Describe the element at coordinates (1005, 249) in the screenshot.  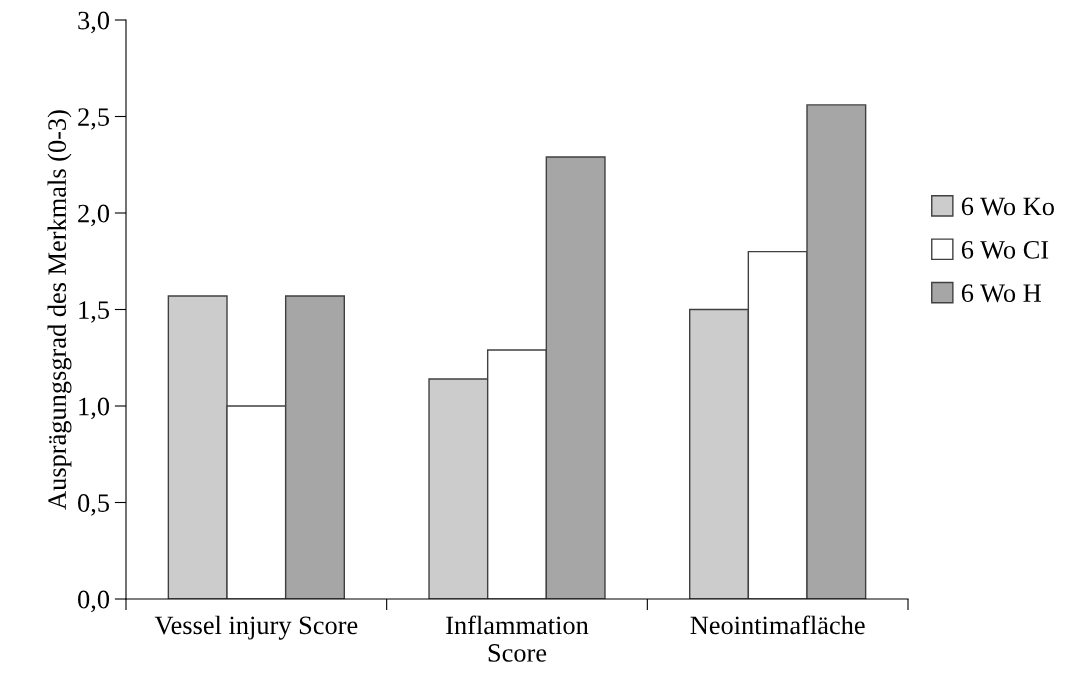
I see `legend-label: 6 Wo CI` at that location.